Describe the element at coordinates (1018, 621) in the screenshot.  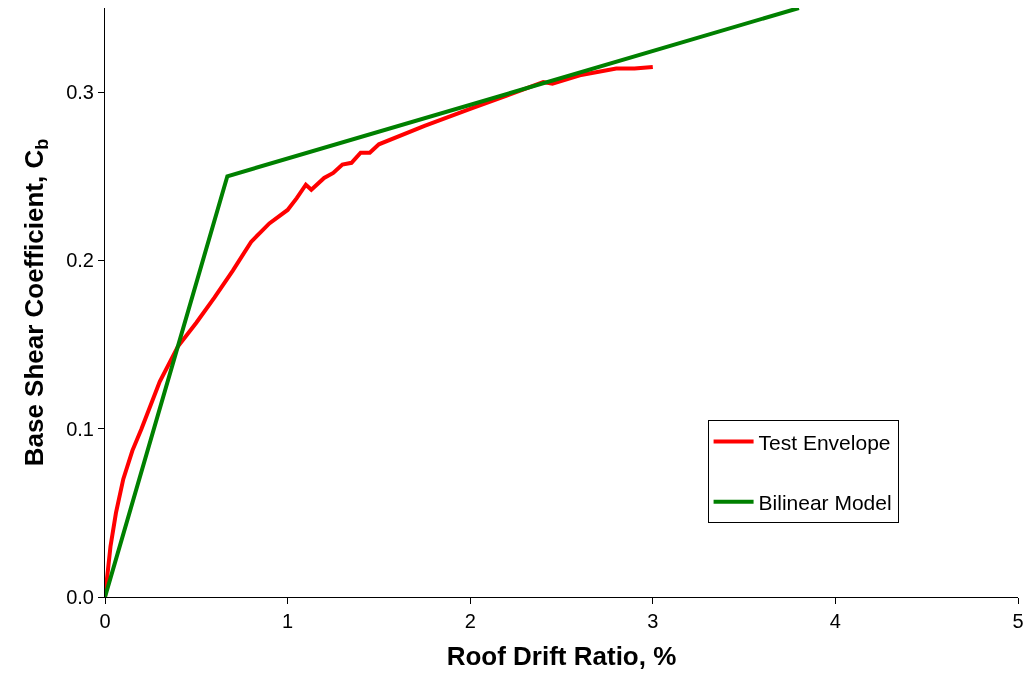
I see `x-tick-label: 5` at that location.